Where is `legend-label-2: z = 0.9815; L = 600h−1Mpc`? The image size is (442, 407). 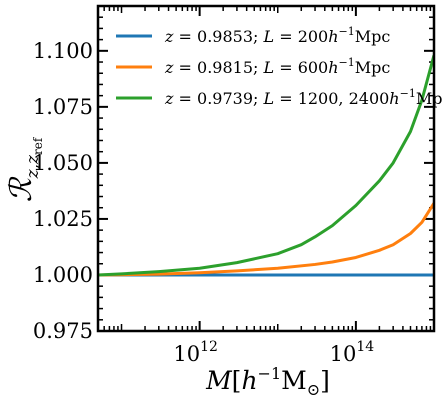 legend-label-2: z = 0.9815; L = 600h−1Mpc is located at coordinates (277, 66).